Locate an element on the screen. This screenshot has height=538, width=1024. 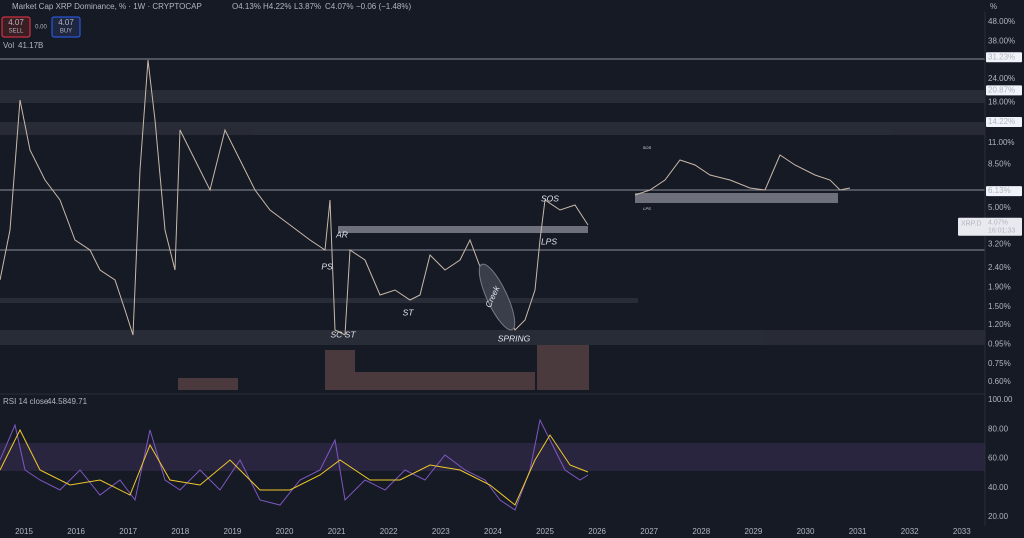
year-label: 2028 is located at coordinates (701, 531).